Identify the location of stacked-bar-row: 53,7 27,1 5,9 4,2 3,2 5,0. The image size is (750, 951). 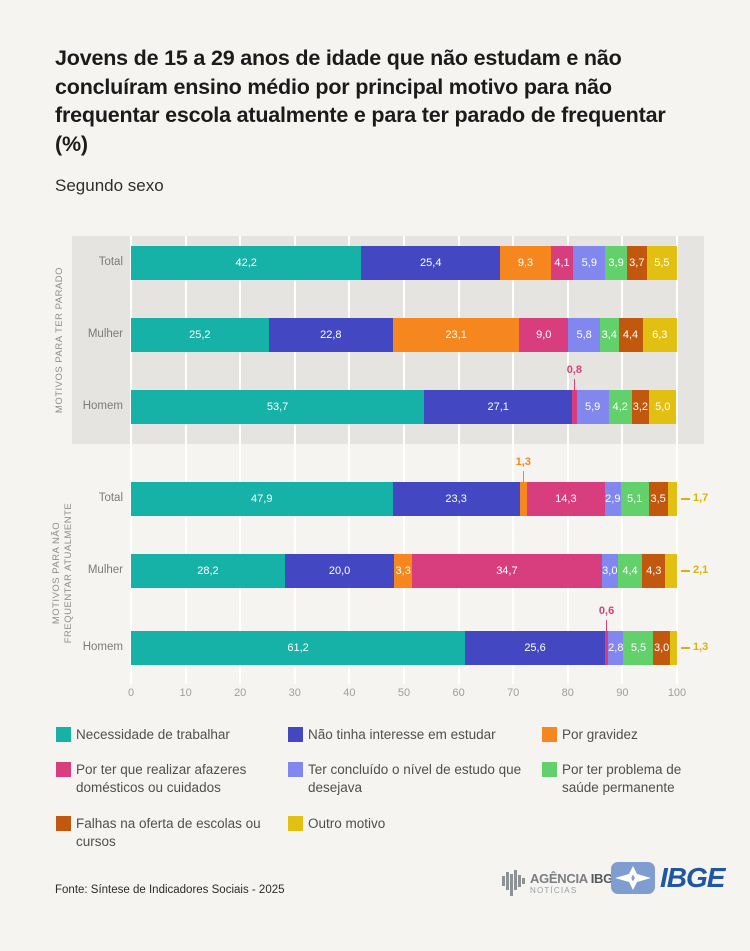
(404, 407).